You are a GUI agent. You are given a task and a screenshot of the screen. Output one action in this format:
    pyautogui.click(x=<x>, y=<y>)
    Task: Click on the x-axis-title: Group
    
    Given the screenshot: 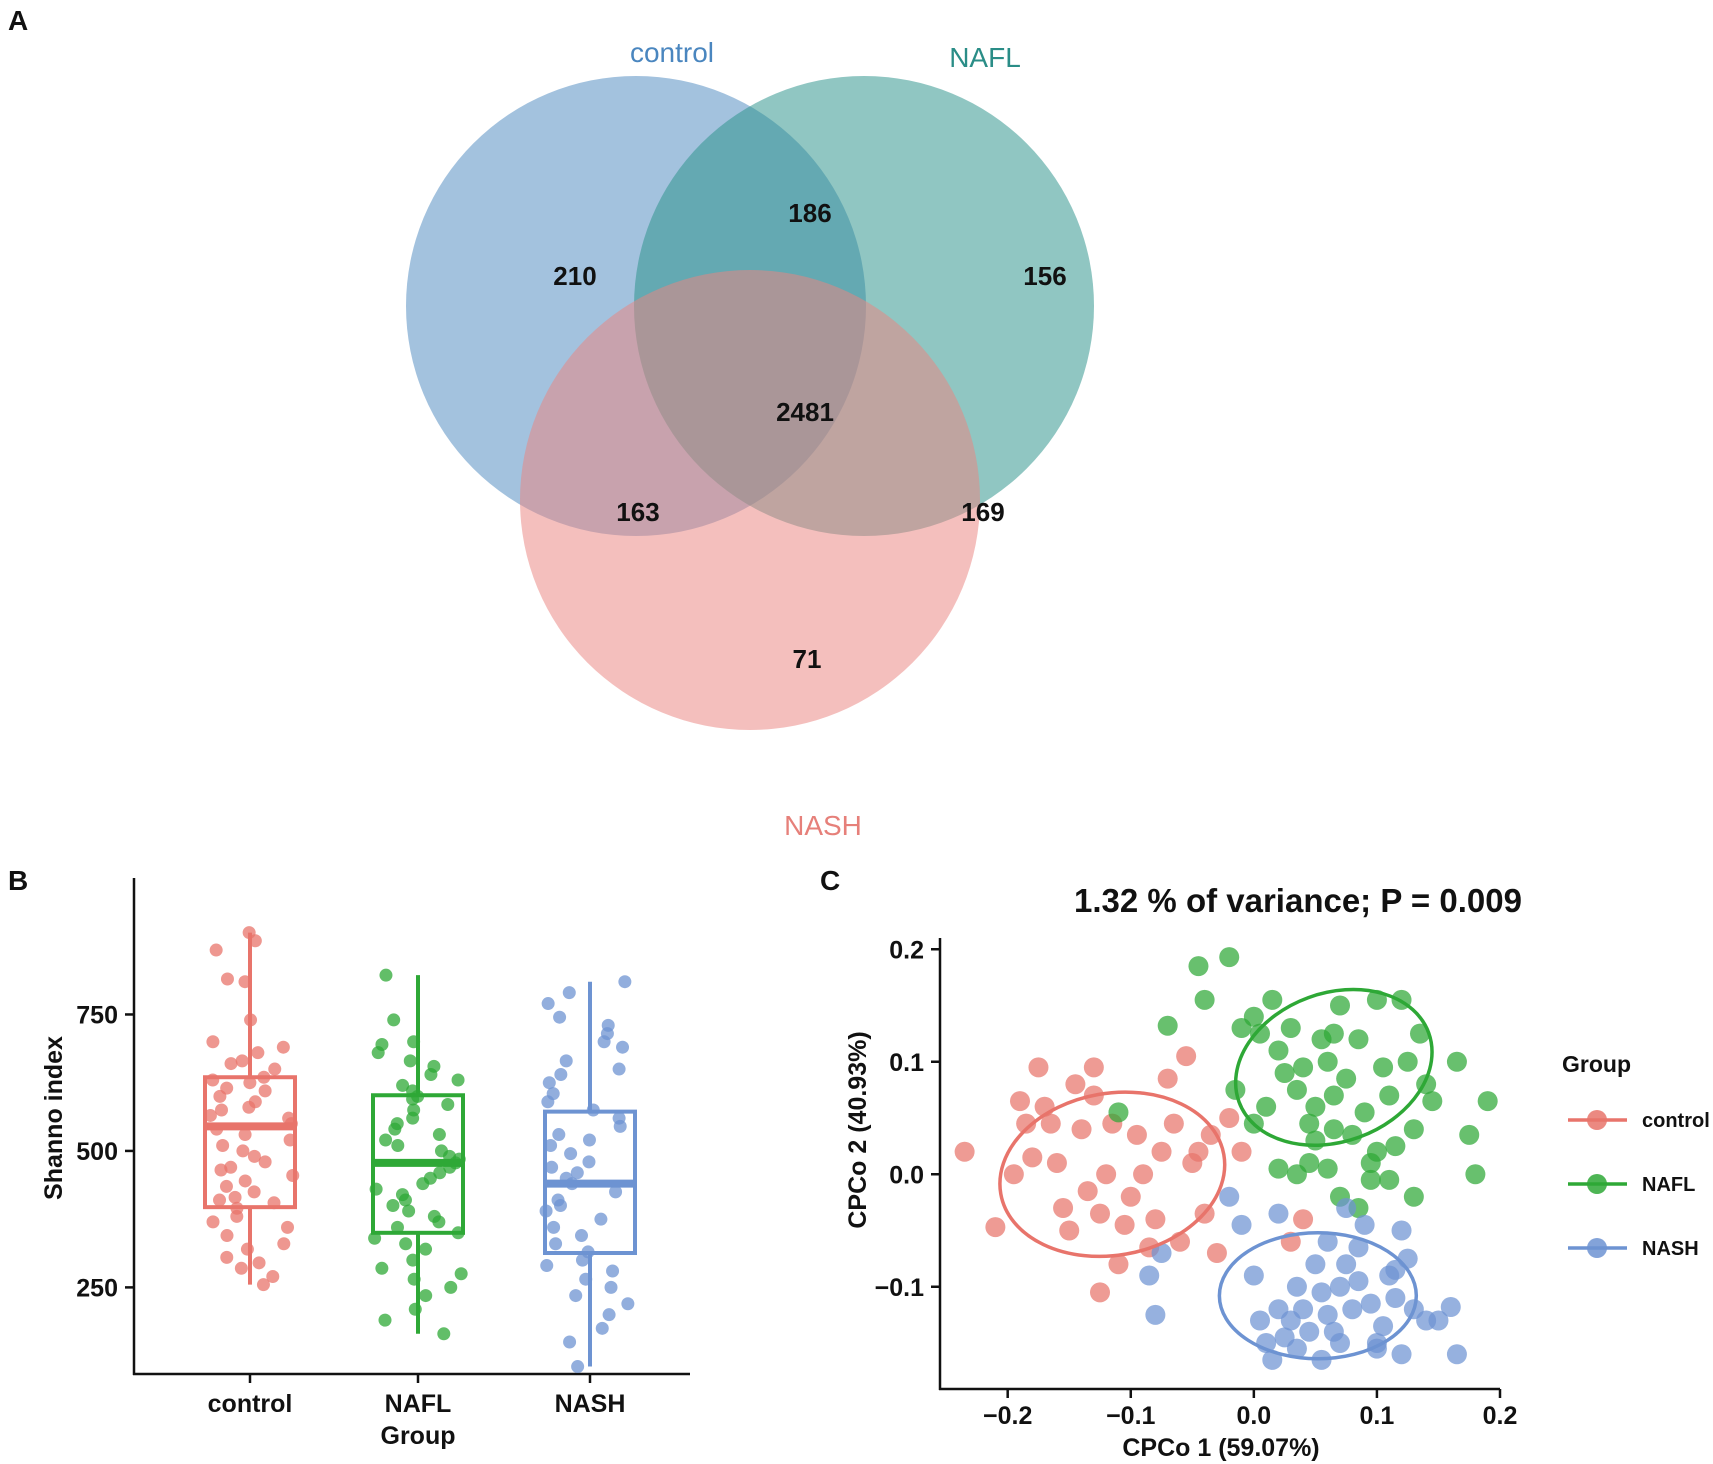 What is the action you would take?
    pyautogui.click(x=418, y=1436)
    